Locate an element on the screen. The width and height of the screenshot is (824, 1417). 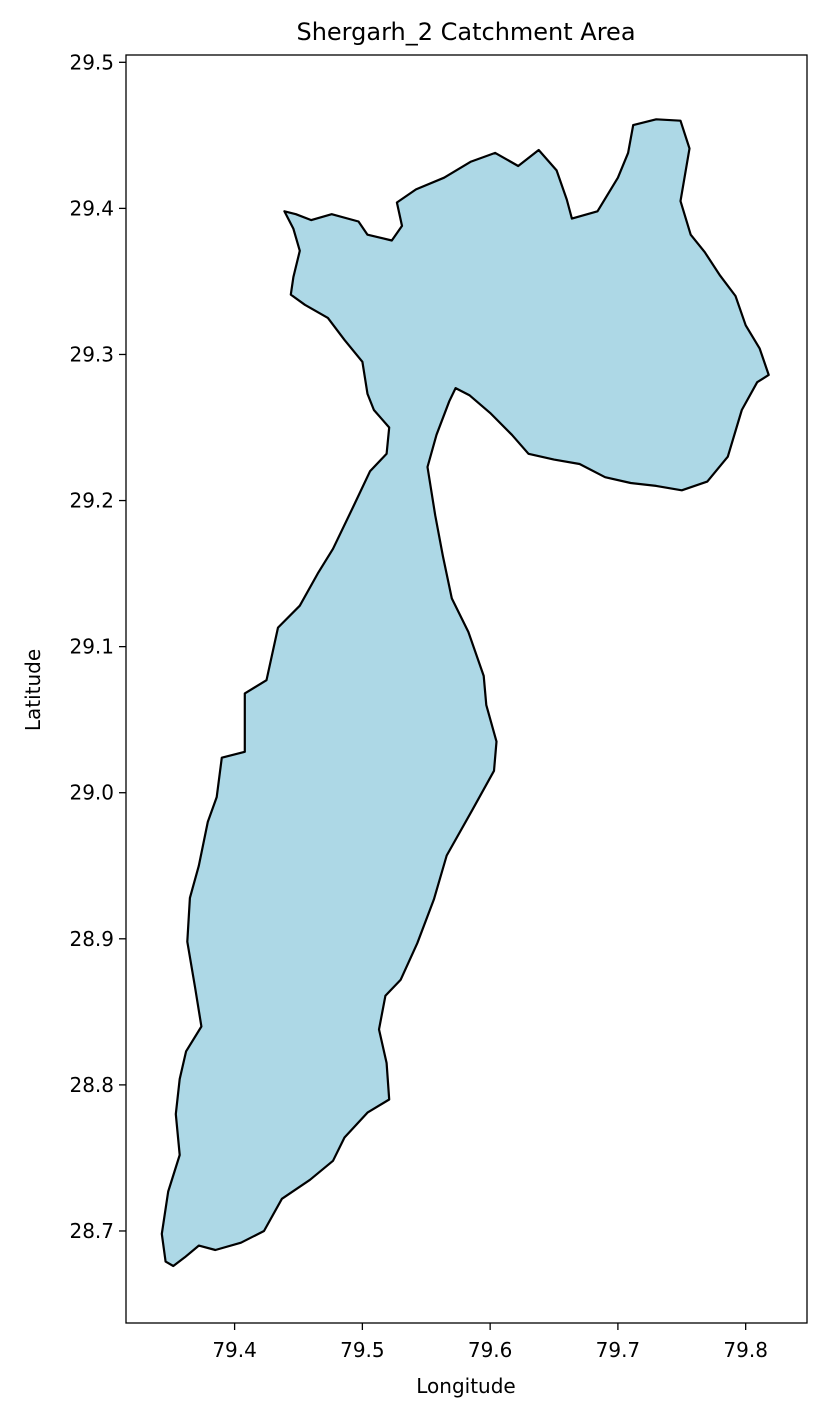
x-tick-label: 79.7 is located at coordinates (618, 1350).